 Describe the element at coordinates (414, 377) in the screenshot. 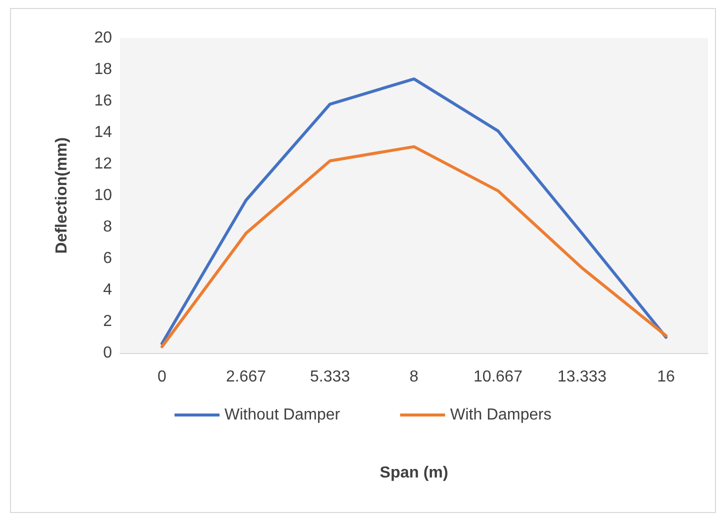

I see `x-tick-label: 8` at that location.